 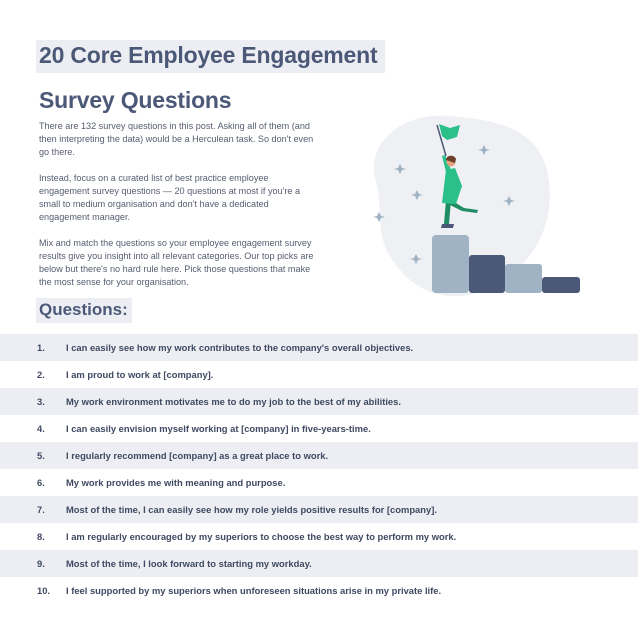 What do you see at coordinates (135, 100) in the screenshot?
I see `page-title-line-2: Survey Questions` at bounding box center [135, 100].